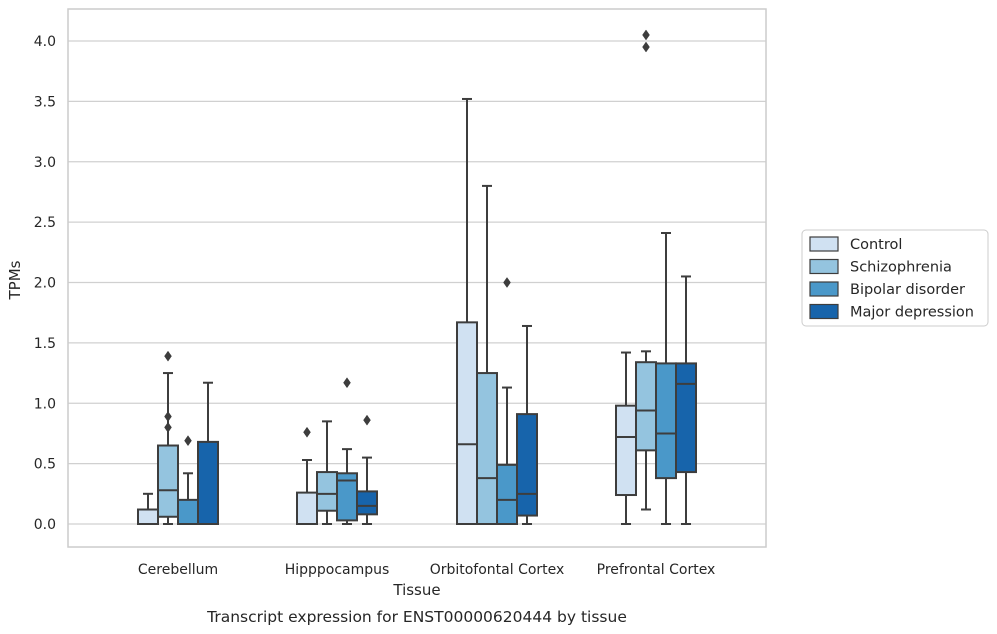 This screenshot has width=997, height=634. What do you see at coordinates (907, 290) in the screenshot?
I see `legend-label: Bipolar disorder` at bounding box center [907, 290].